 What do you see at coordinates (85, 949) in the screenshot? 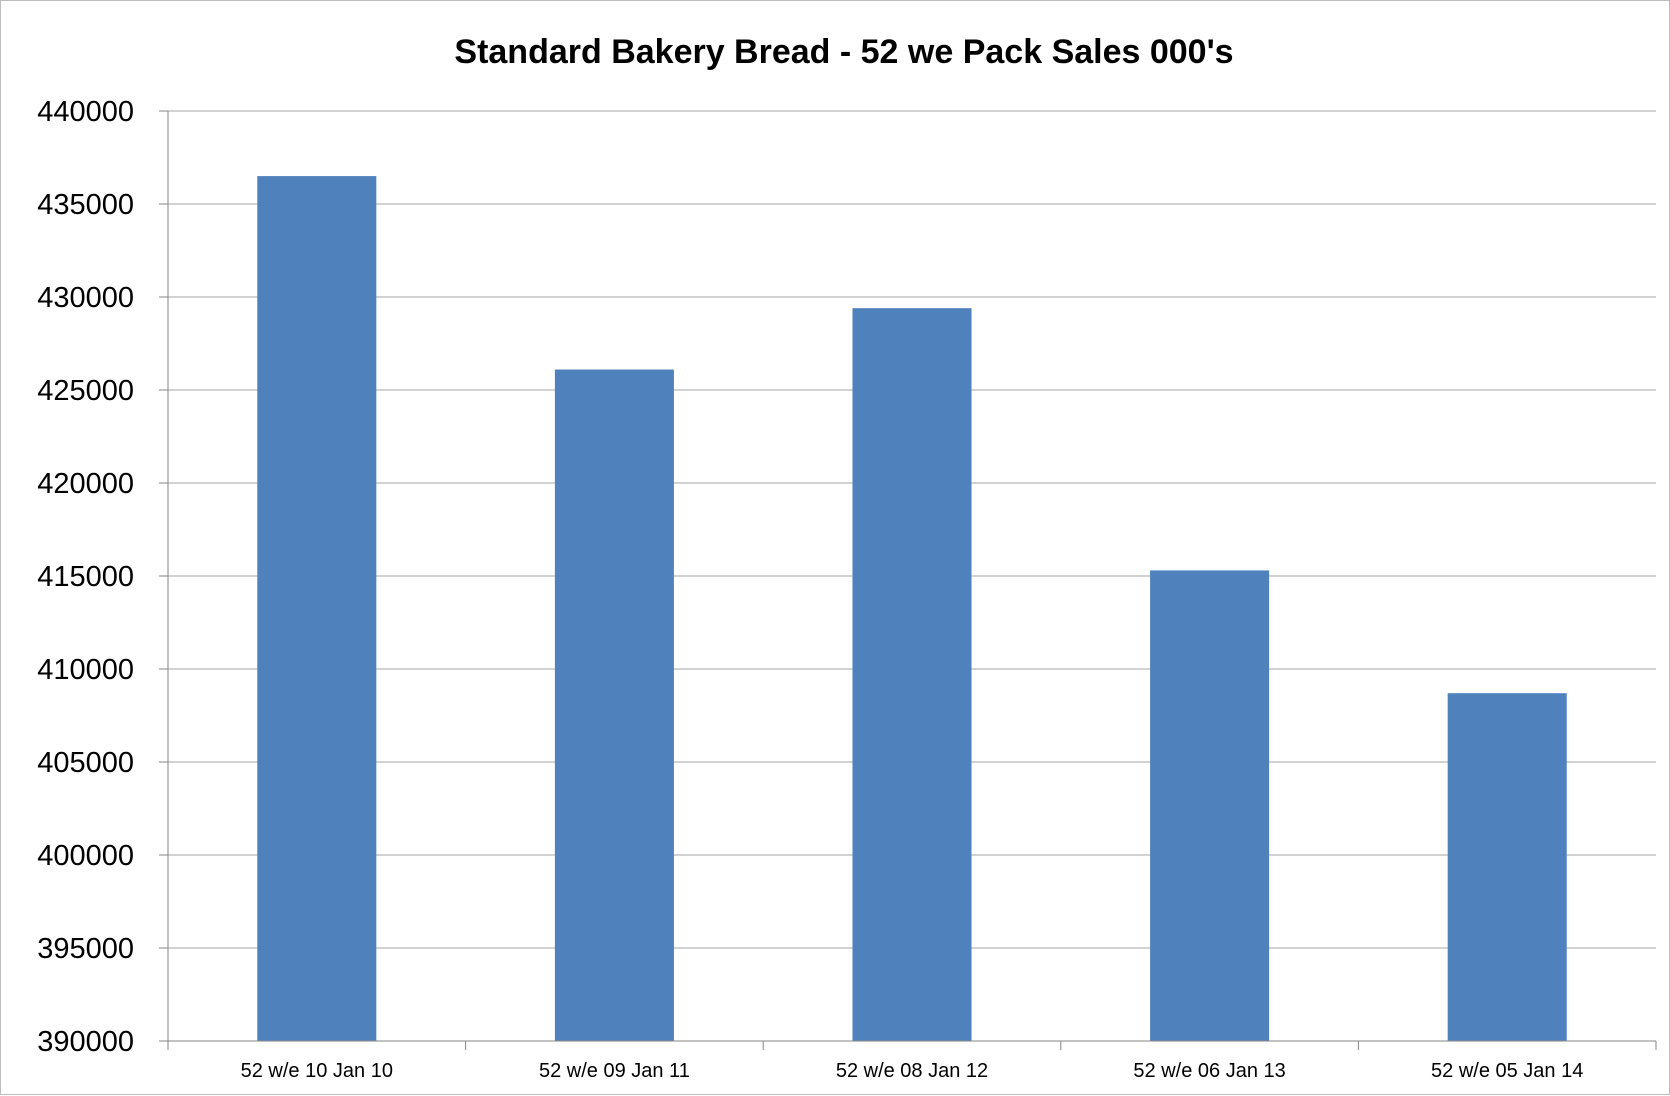
I see `y-tick-label: 395000` at bounding box center [85, 949].